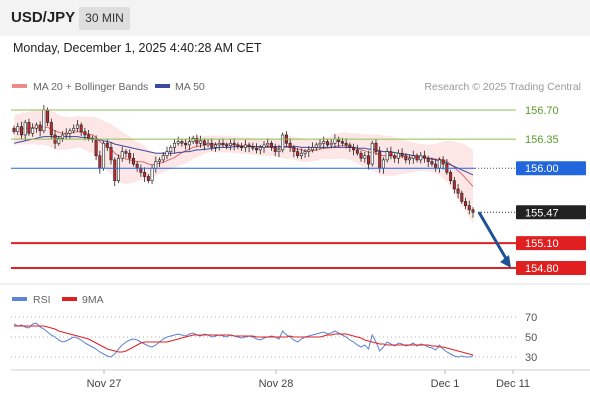  Describe the element at coordinates (445, 384) in the screenshot. I see `x-tick-label: Dec 1` at that location.